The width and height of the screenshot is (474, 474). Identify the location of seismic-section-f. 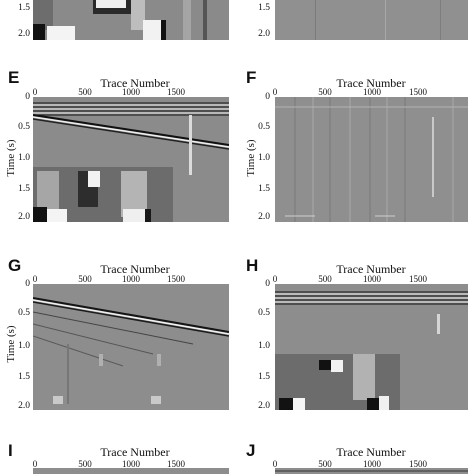
(371, 159).